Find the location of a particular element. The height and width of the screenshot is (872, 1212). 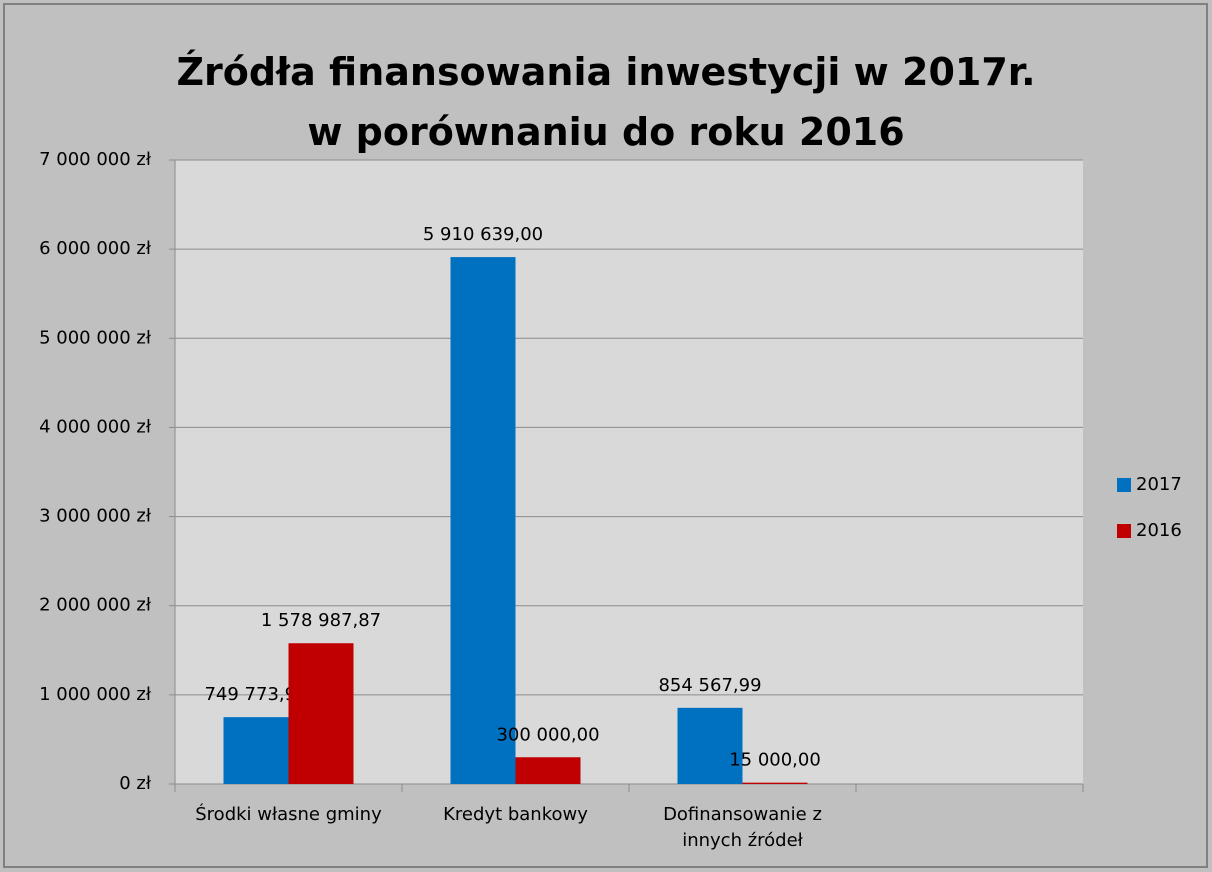

y-tick-label: 0 zł is located at coordinates (135, 783).